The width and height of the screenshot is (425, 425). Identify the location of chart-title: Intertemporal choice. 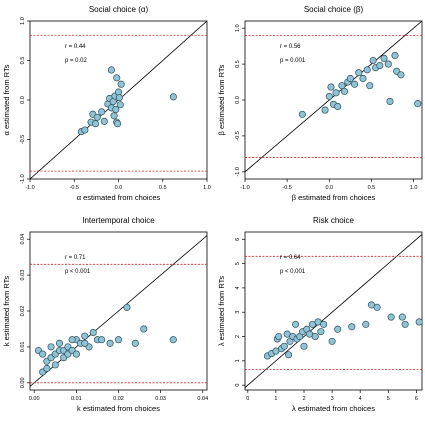
(118, 220).